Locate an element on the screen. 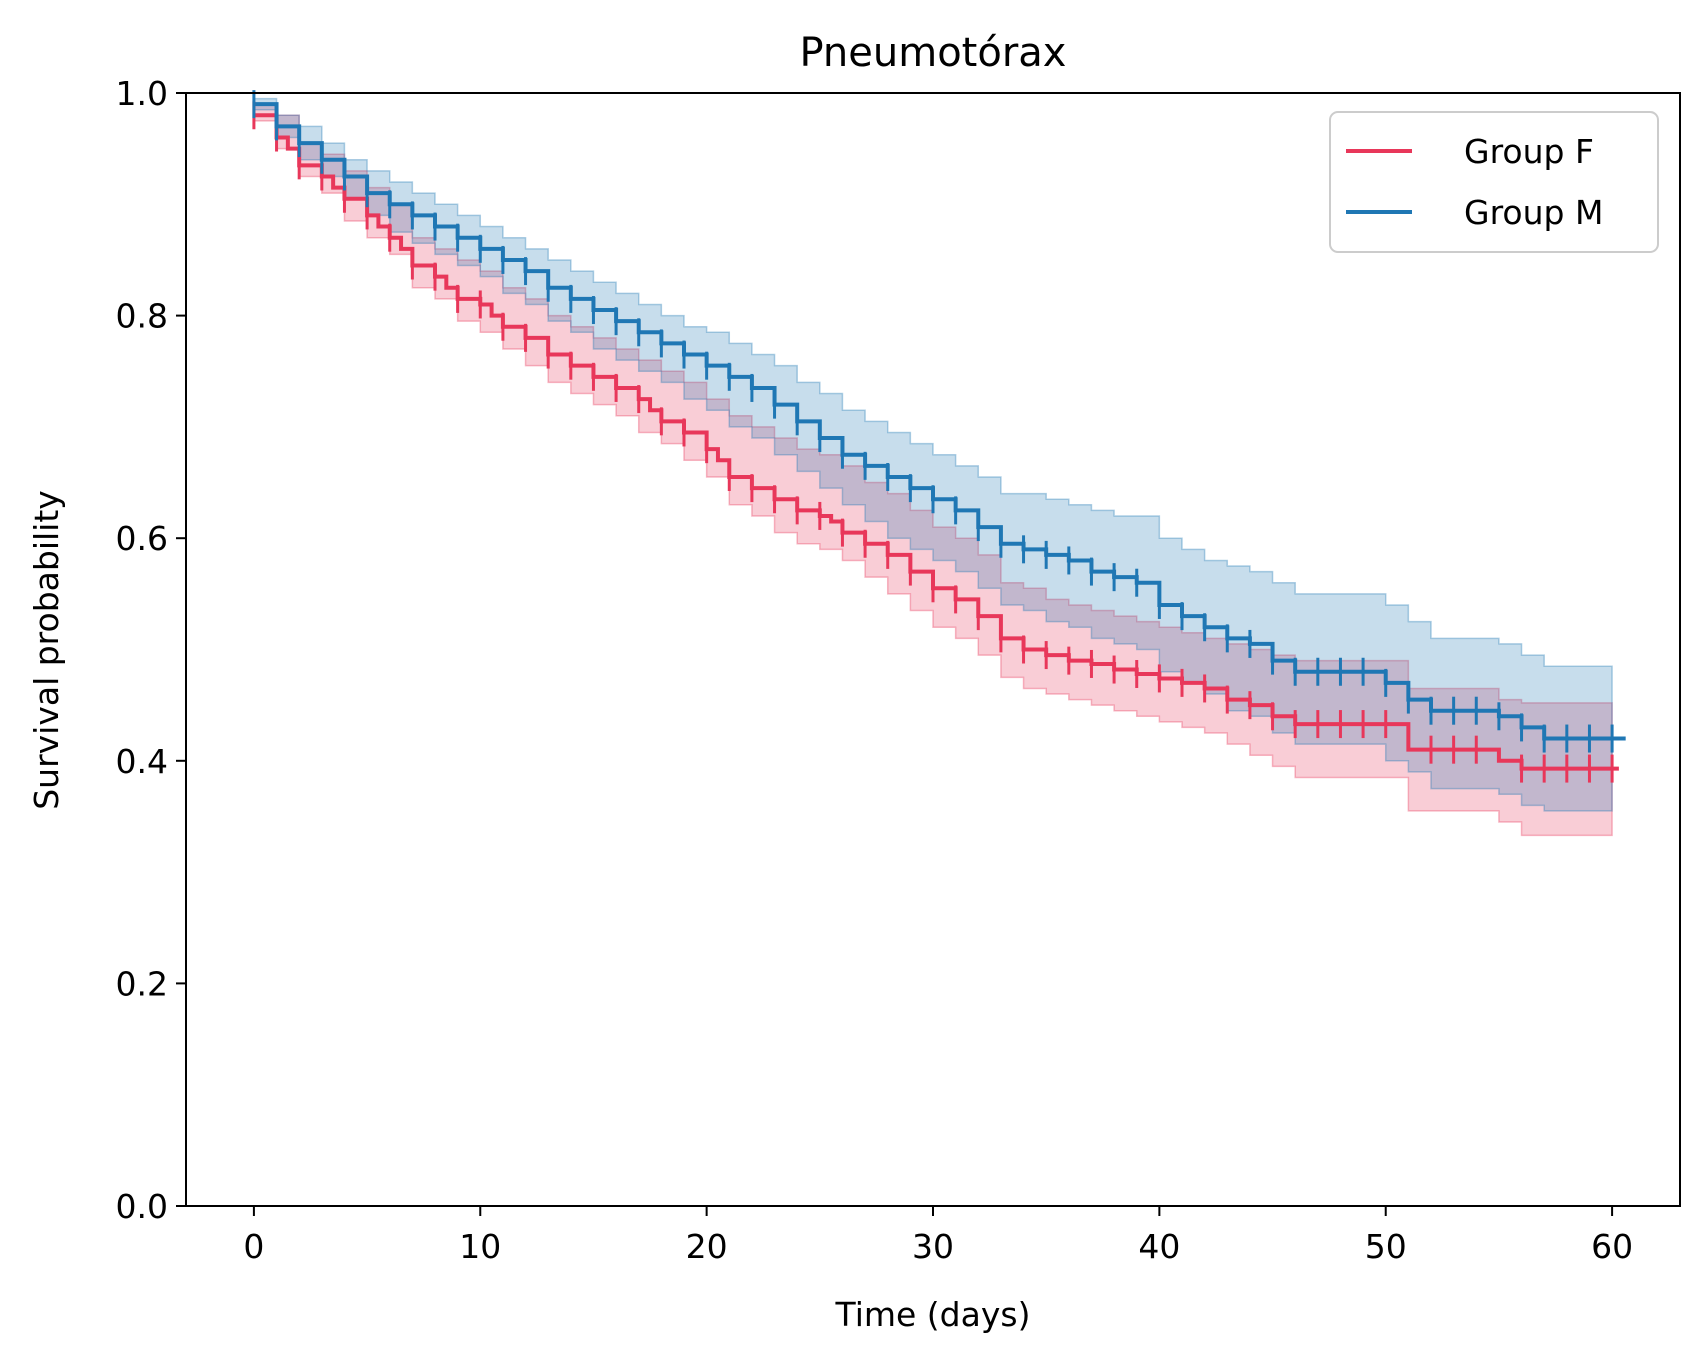 This screenshot has width=1702, height=1361. x-tick-label: 20 is located at coordinates (707, 1246).